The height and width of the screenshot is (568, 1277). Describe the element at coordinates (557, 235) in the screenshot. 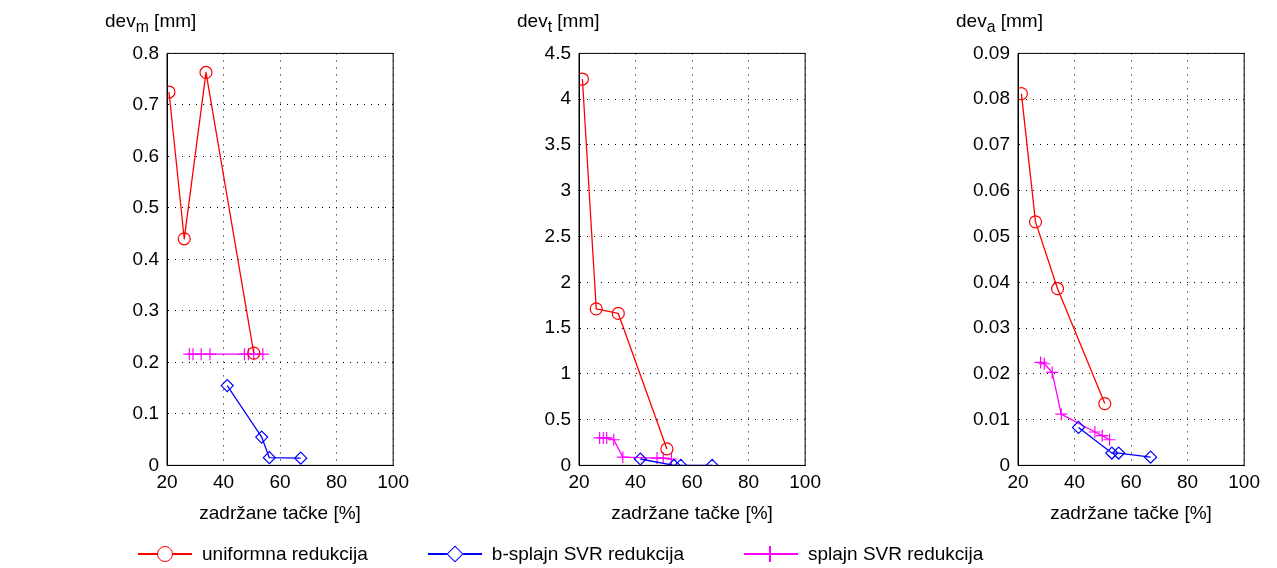

I see `y-tick-label: 2.5` at that location.